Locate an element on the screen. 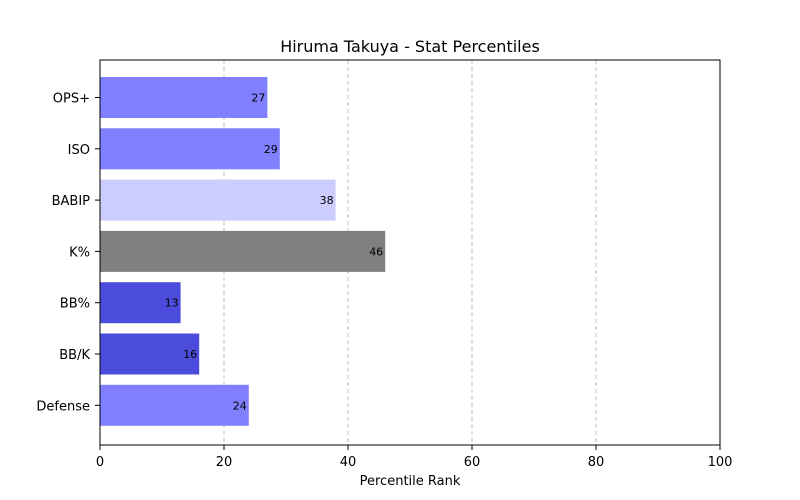  y-tick-label: BB% is located at coordinates (75, 304).